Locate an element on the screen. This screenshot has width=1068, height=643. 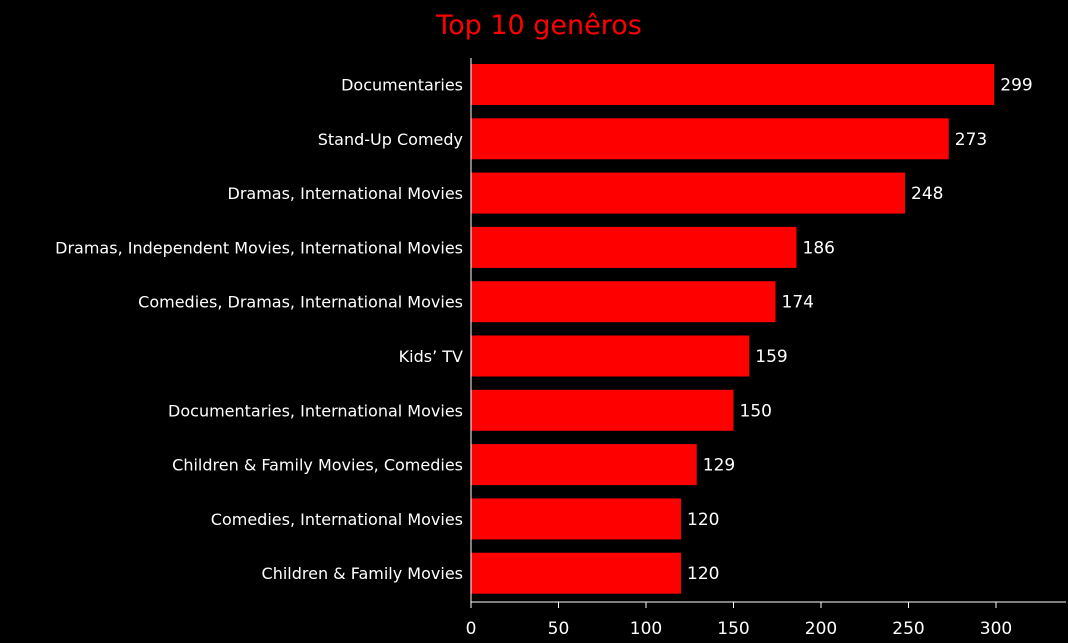
value-label-9: 120 is located at coordinates (703, 520).